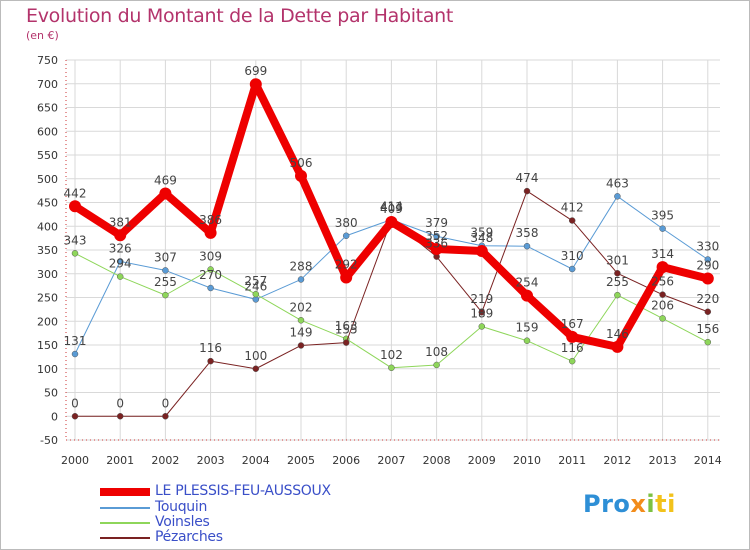 The image size is (750, 550). I want to click on data-label-le-plessis-feu-aussoux: 348, so click(481, 238).